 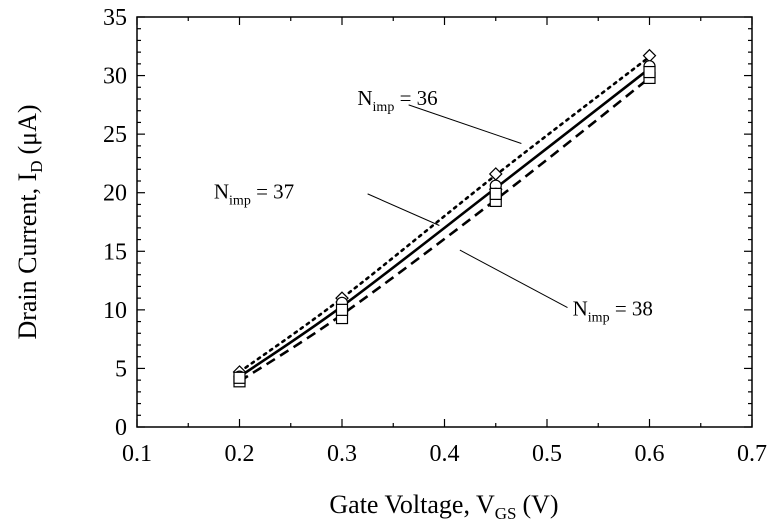 What do you see at coordinates (412, 504) in the screenshot?
I see `x-axis-label-main: Gate Voltage, V` at bounding box center [412, 504].